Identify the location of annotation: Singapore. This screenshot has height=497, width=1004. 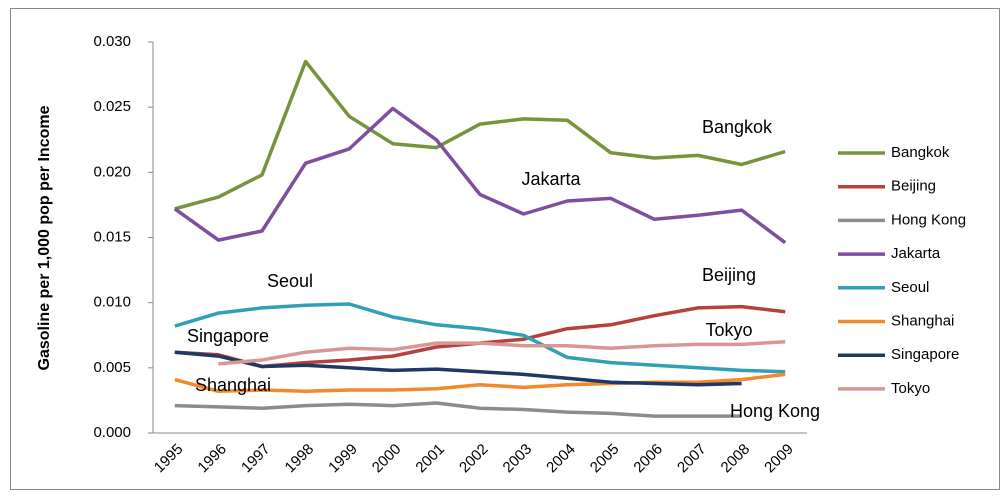
(228, 336).